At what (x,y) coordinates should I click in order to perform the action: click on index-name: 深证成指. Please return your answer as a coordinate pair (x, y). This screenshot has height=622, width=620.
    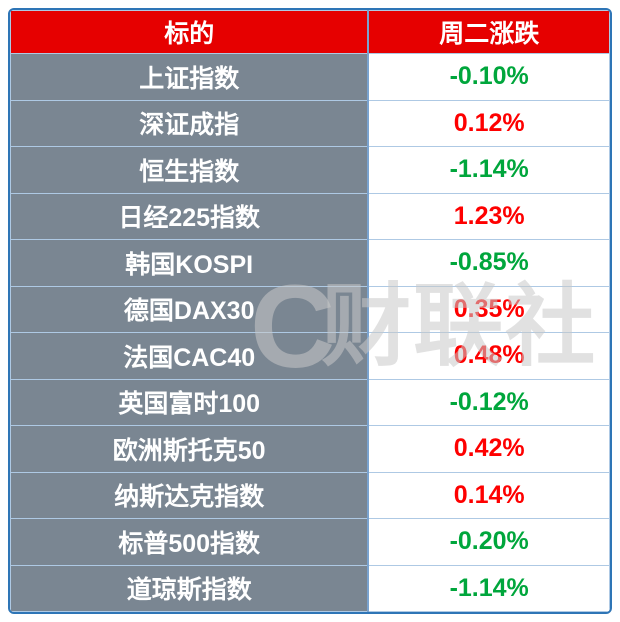
    Looking at the image, I should click on (190, 123).